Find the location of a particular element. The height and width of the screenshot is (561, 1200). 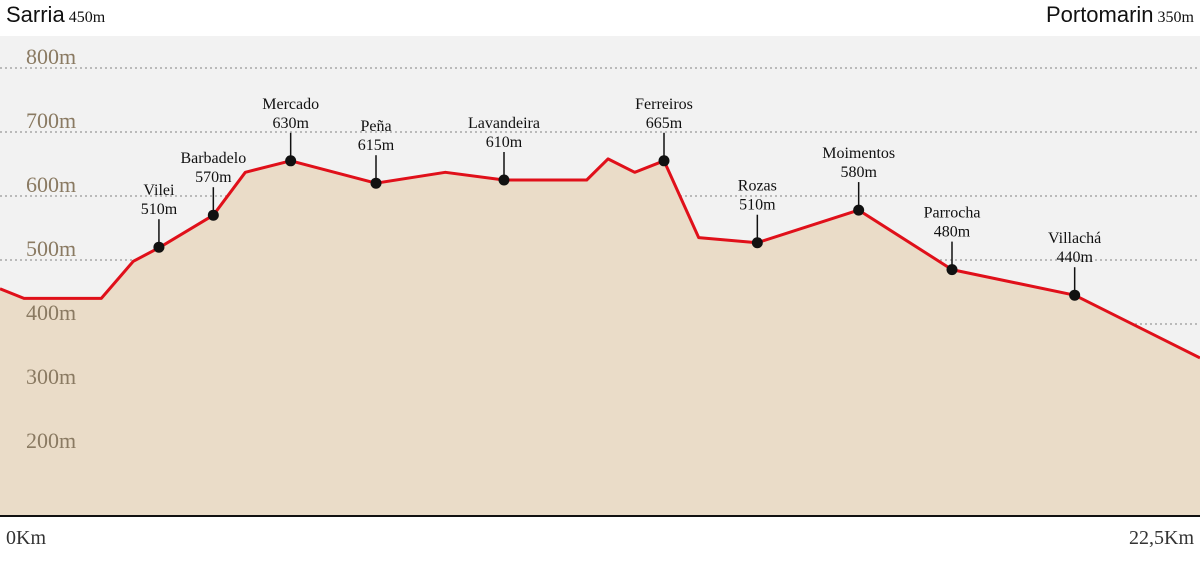

place-marker: Parrocha 480m is located at coordinates (952, 240).